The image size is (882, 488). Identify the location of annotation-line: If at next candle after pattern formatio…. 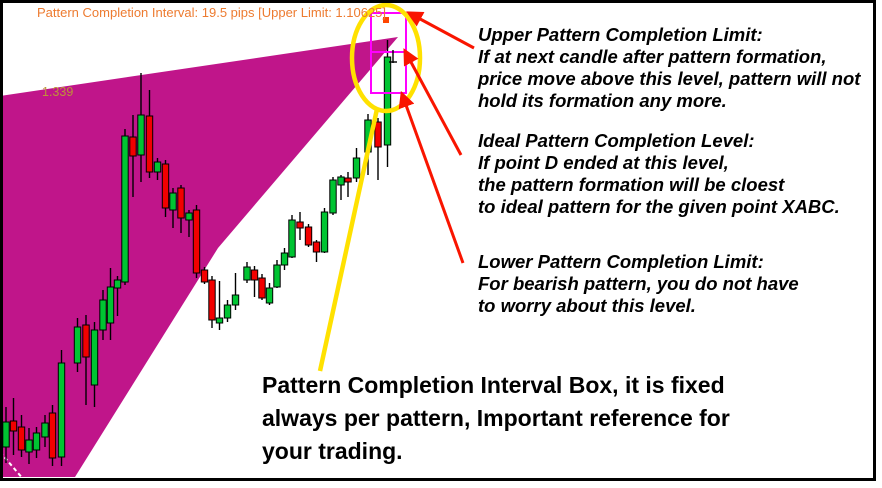
(652, 56).